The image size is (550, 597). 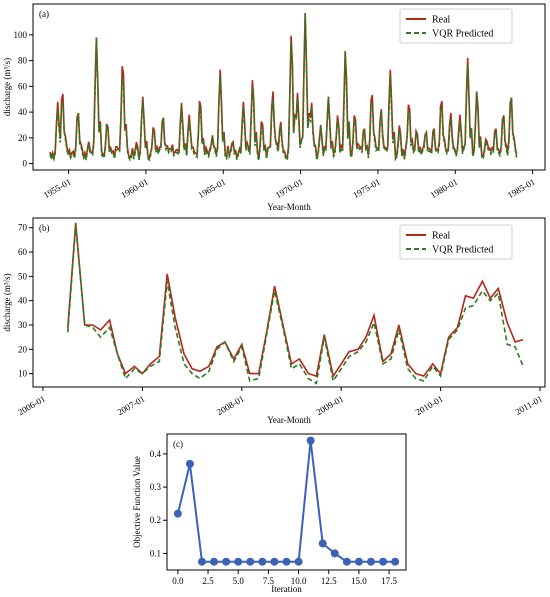 I want to click on x-tick-label: 1975-01, so click(x=366, y=189).